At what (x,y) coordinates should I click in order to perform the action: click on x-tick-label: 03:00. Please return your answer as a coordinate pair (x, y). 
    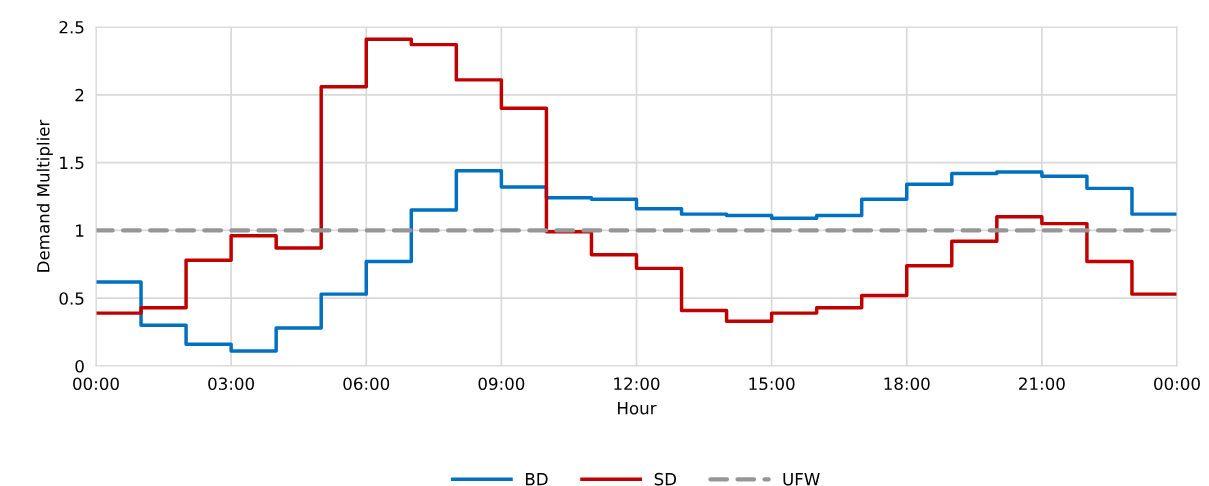
    Looking at the image, I should click on (231, 384).